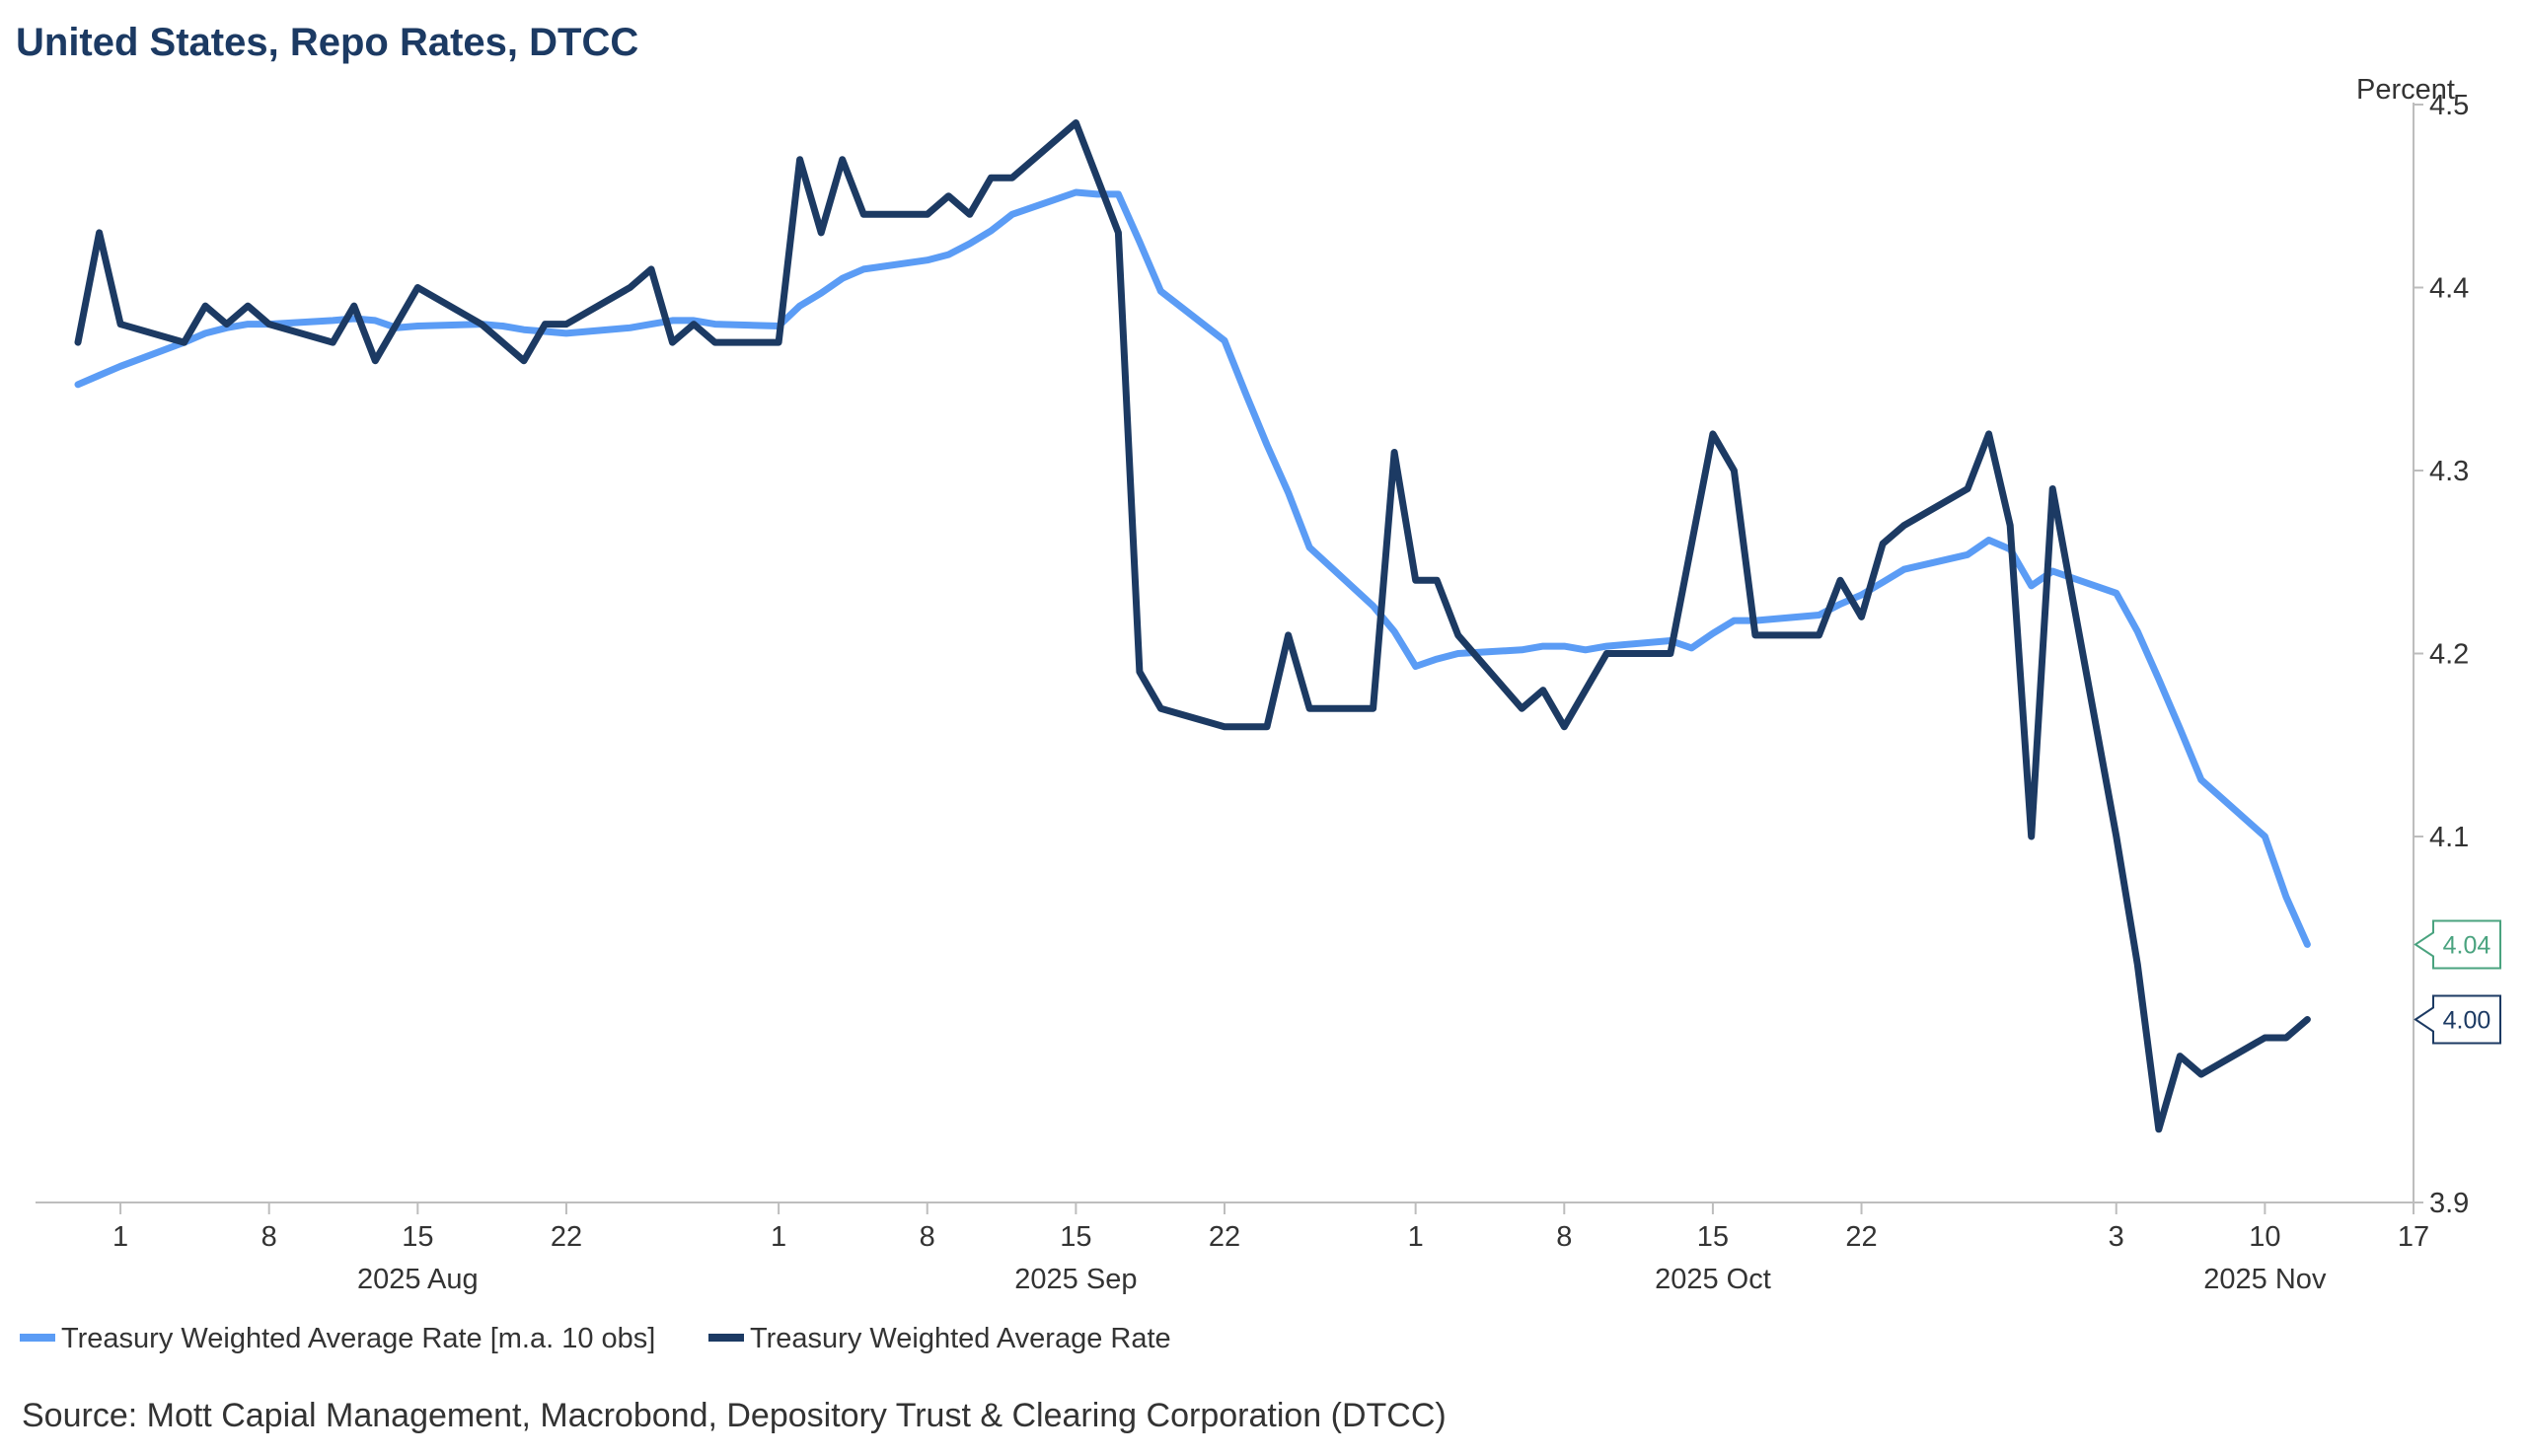 The image size is (2526, 1456). Describe the element at coordinates (2457, 982) in the screenshot. I see `last-value-labels: 4.04 4.00` at that location.